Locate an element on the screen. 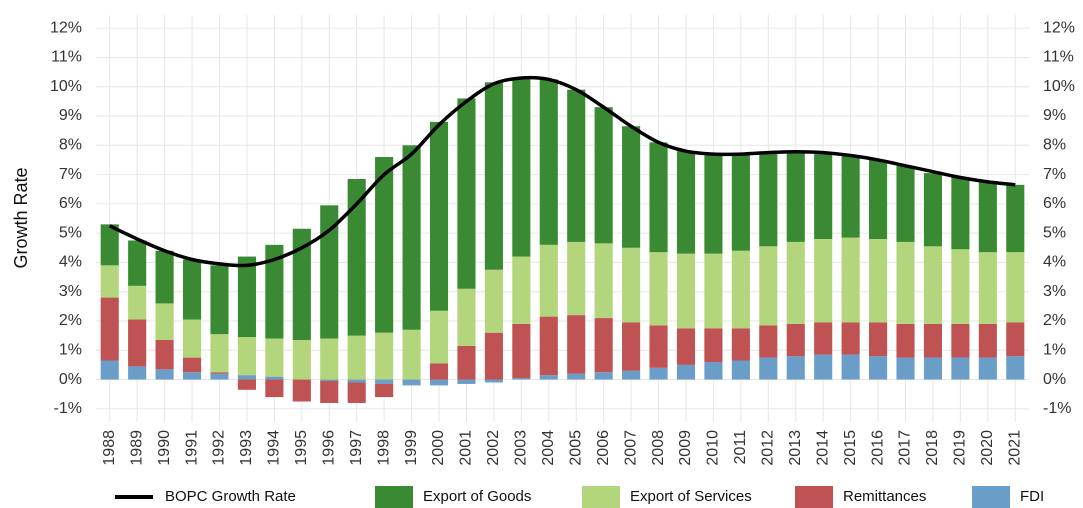 The width and height of the screenshot is (1083, 508). x-tick-label: 2006 is located at coordinates (603, 448).